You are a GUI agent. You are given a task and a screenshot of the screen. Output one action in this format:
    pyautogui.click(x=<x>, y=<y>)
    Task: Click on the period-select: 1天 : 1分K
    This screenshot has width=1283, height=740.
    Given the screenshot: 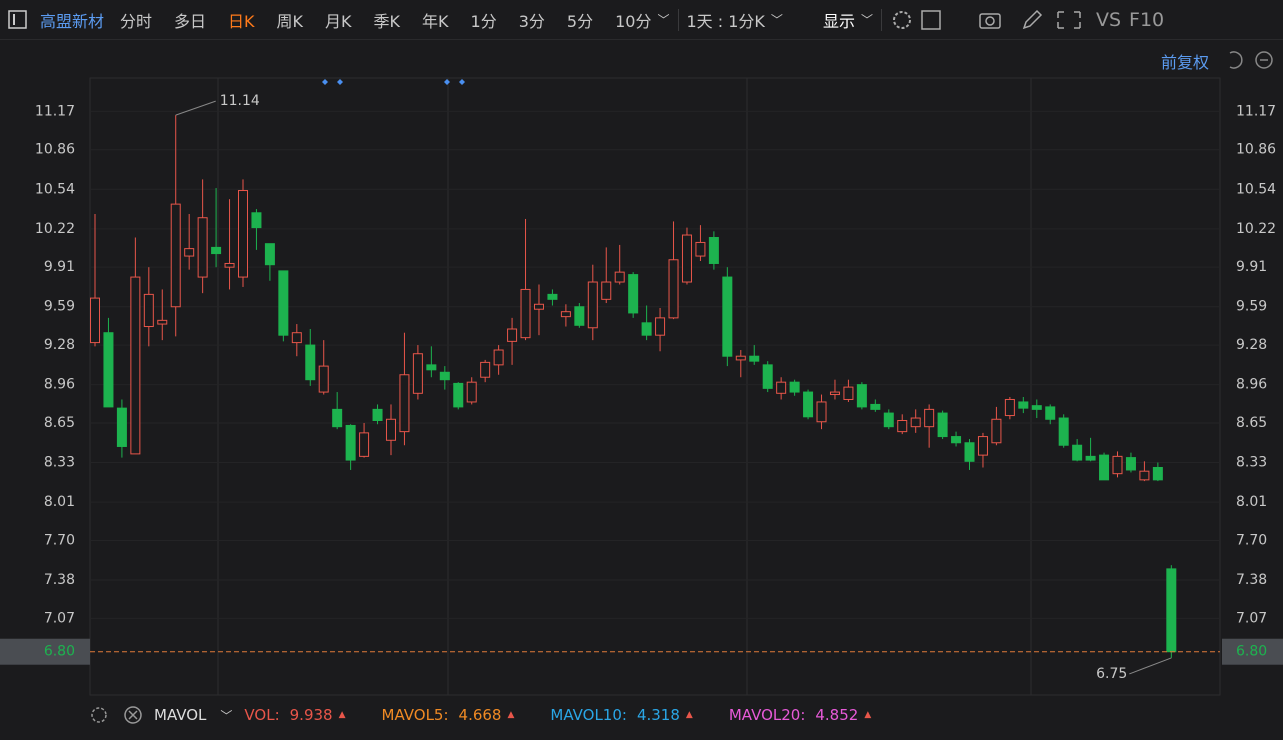 What is the action you would take?
    pyautogui.click(x=725, y=21)
    